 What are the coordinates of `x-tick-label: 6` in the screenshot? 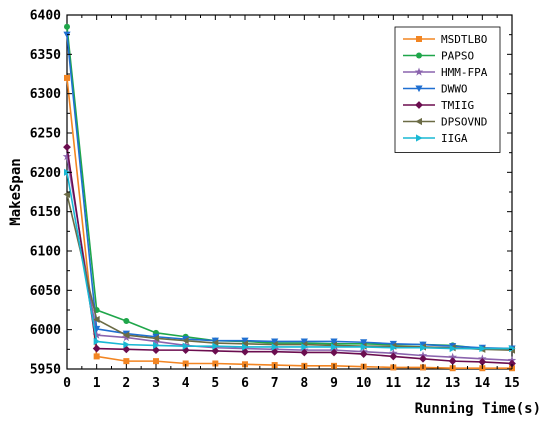 It's located at (245, 383).